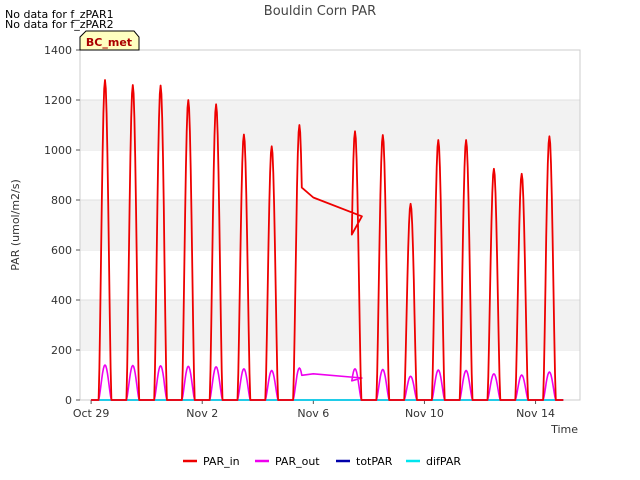 The height and width of the screenshot is (480, 640). What do you see at coordinates (15, 225) in the screenshot?
I see `y-axis-label: PAR (umol/m2/s)` at bounding box center [15, 225].